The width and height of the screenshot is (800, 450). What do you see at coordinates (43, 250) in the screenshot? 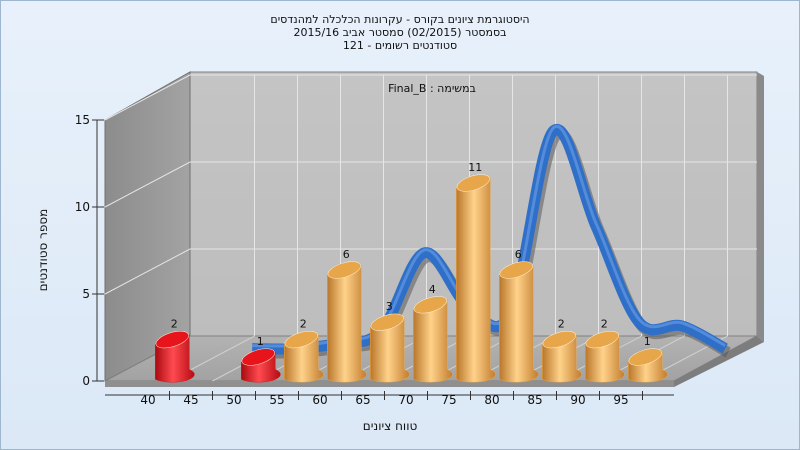
I see `y-axis-title: מספר סטודנטים` at bounding box center [43, 250].